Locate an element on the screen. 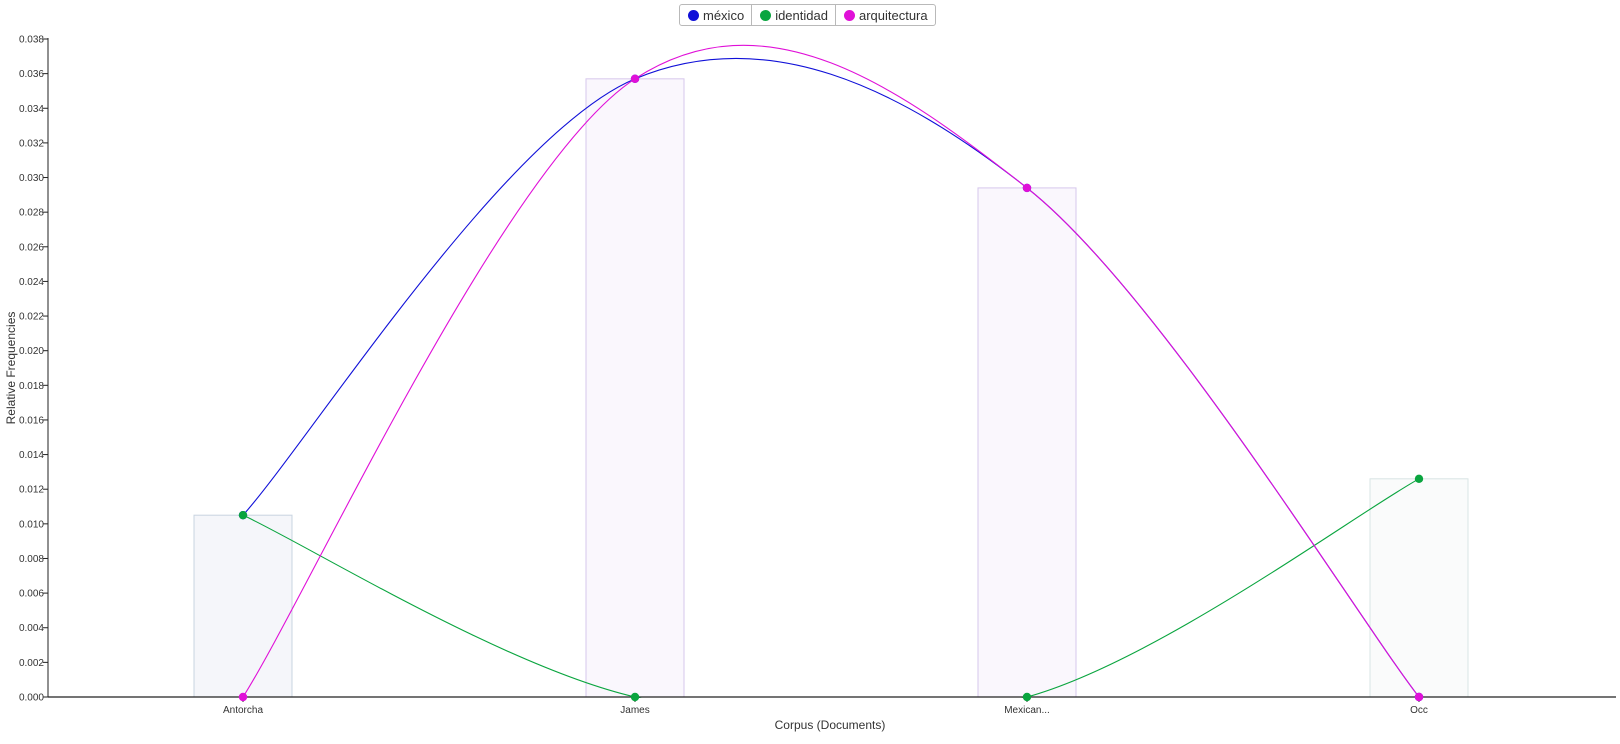  legend-item-arquitectura: arquitectura is located at coordinates (885, 15).